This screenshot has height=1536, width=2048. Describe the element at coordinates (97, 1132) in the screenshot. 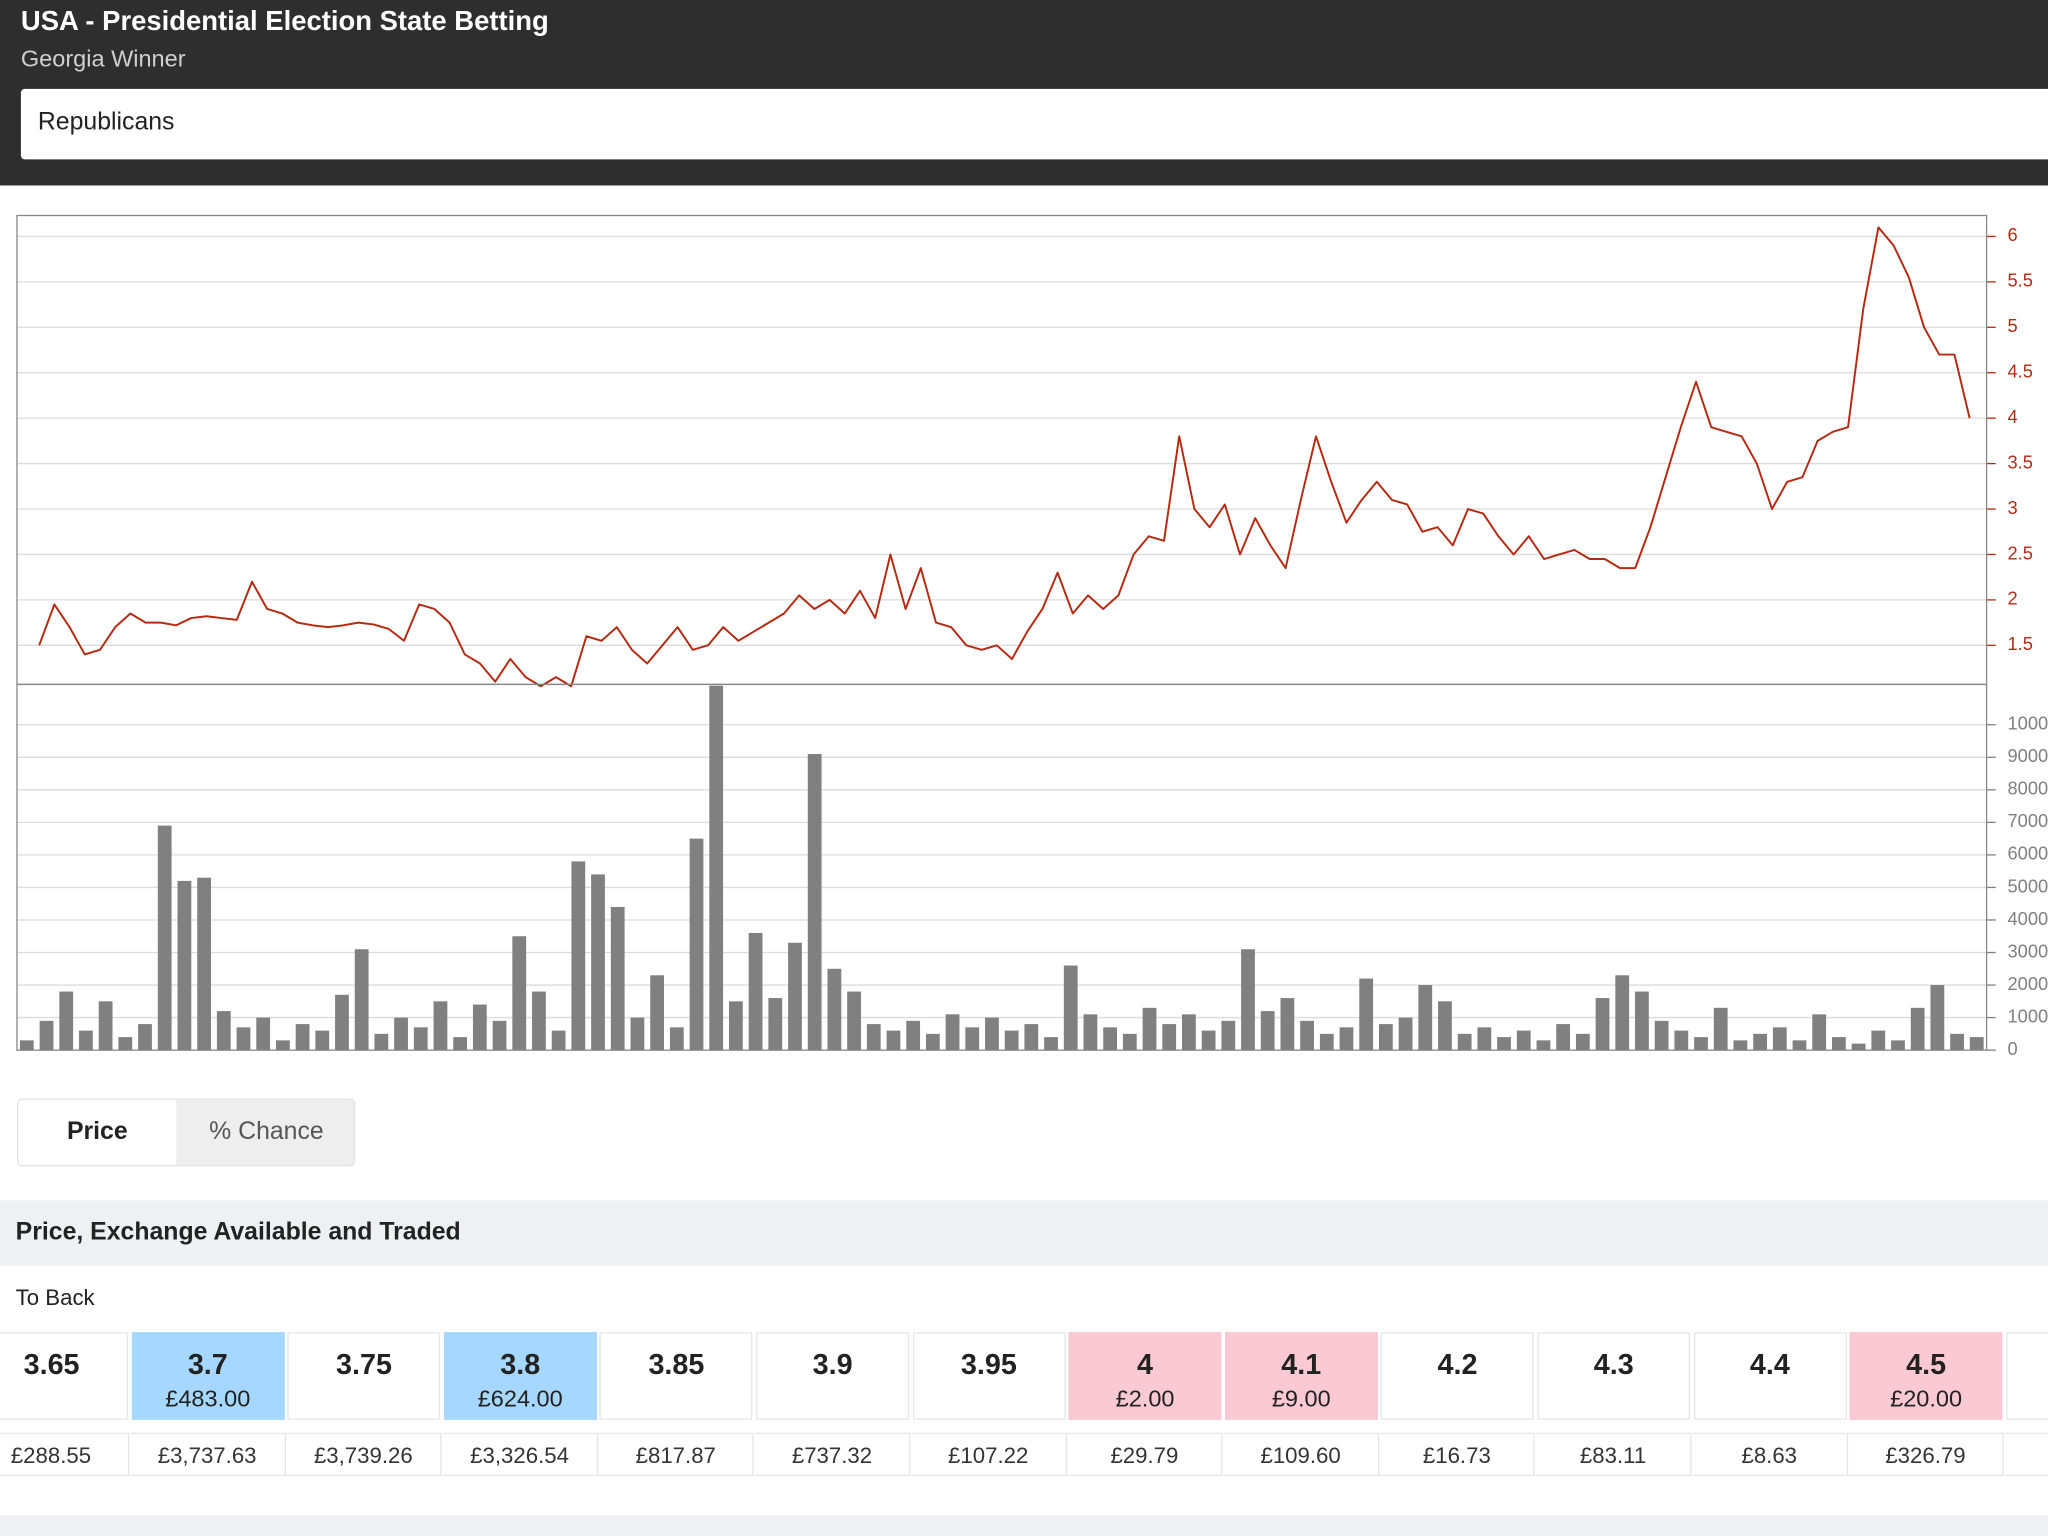

I see `toggle-price: Price` at that location.